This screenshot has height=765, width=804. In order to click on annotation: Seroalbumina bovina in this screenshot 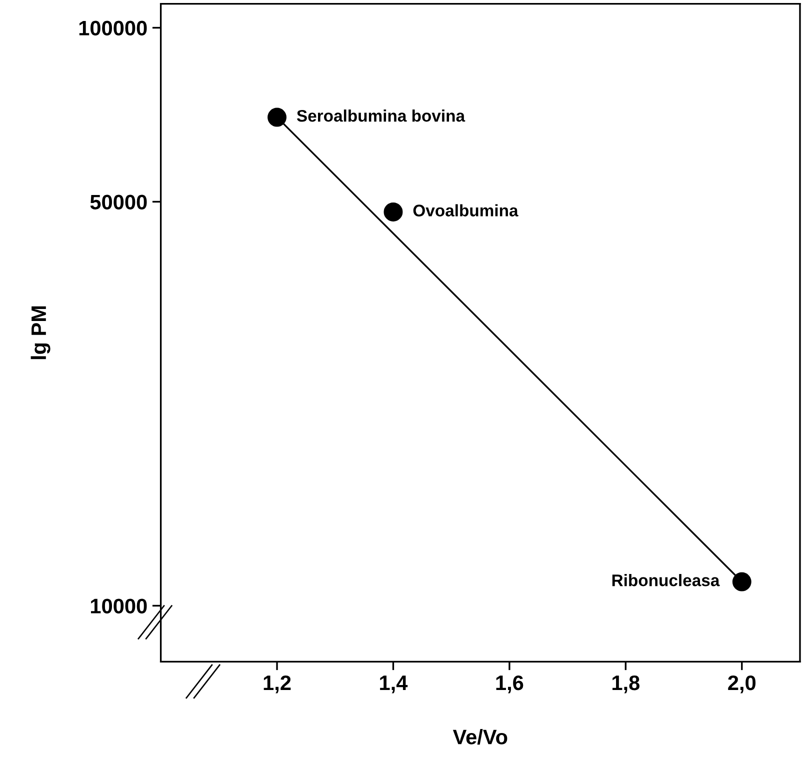, I will do `click(381, 116)`.